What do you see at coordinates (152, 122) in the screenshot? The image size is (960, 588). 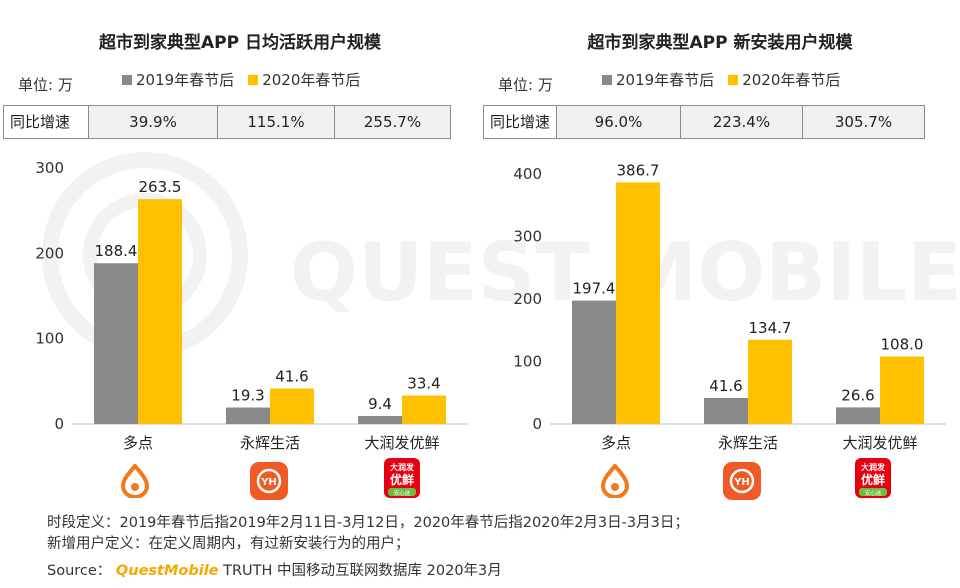 I see `yoy-value-duodian: 39.9%` at bounding box center [152, 122].